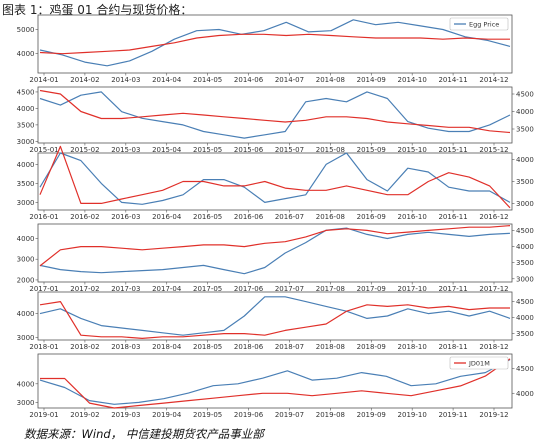  Describe the element at coordinates (484, 25) in the screenshot. I see `legend-label: Egg Price` at that location.